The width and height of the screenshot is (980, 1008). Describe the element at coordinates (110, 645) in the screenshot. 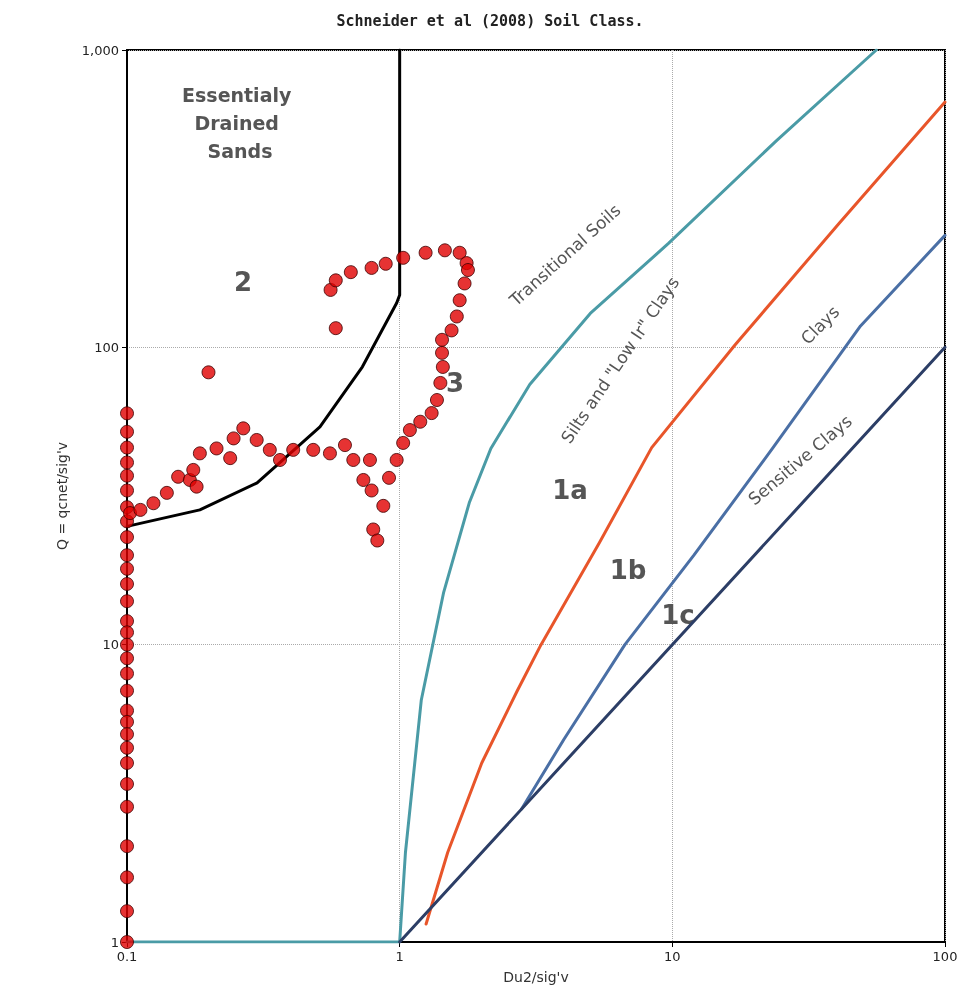

I see `y-tick-label: 10` at that location.